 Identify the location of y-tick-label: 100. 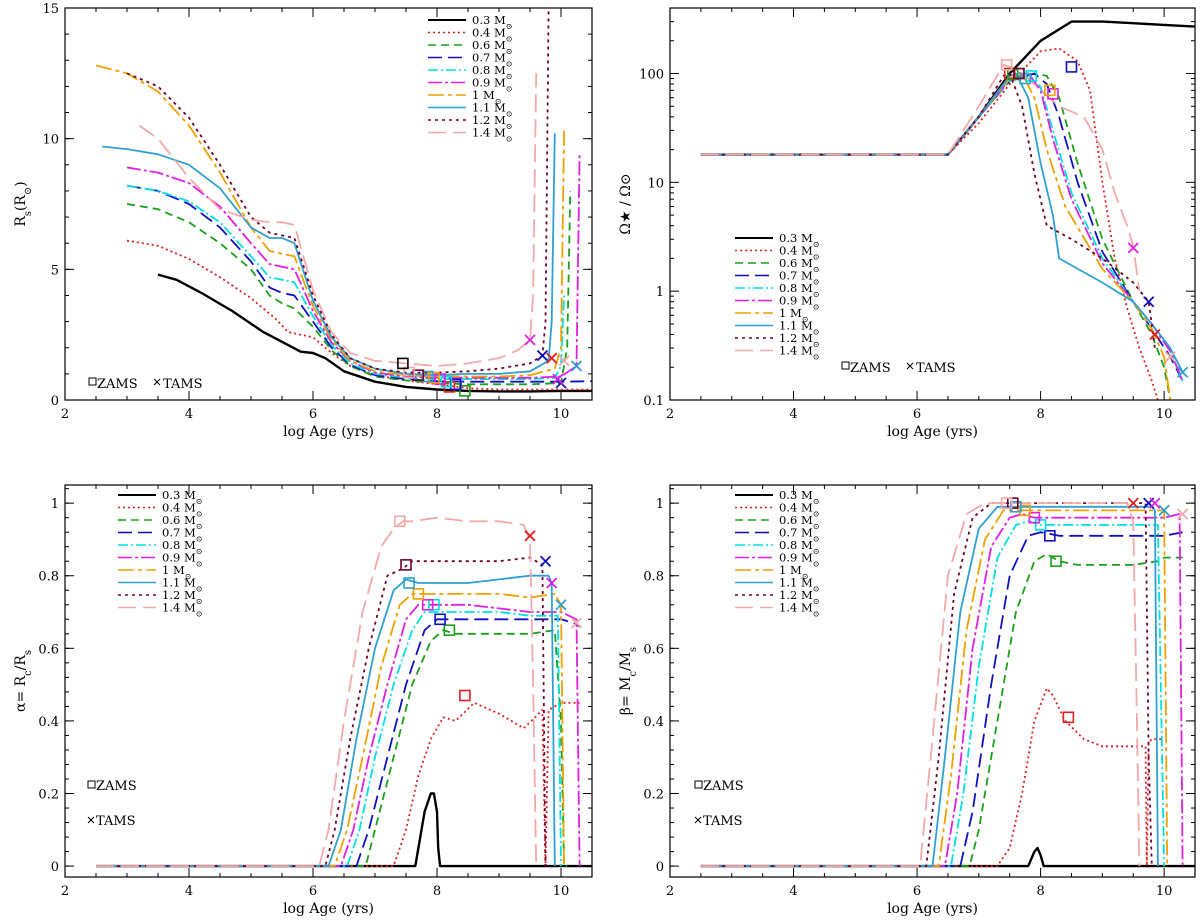
(651, 75).